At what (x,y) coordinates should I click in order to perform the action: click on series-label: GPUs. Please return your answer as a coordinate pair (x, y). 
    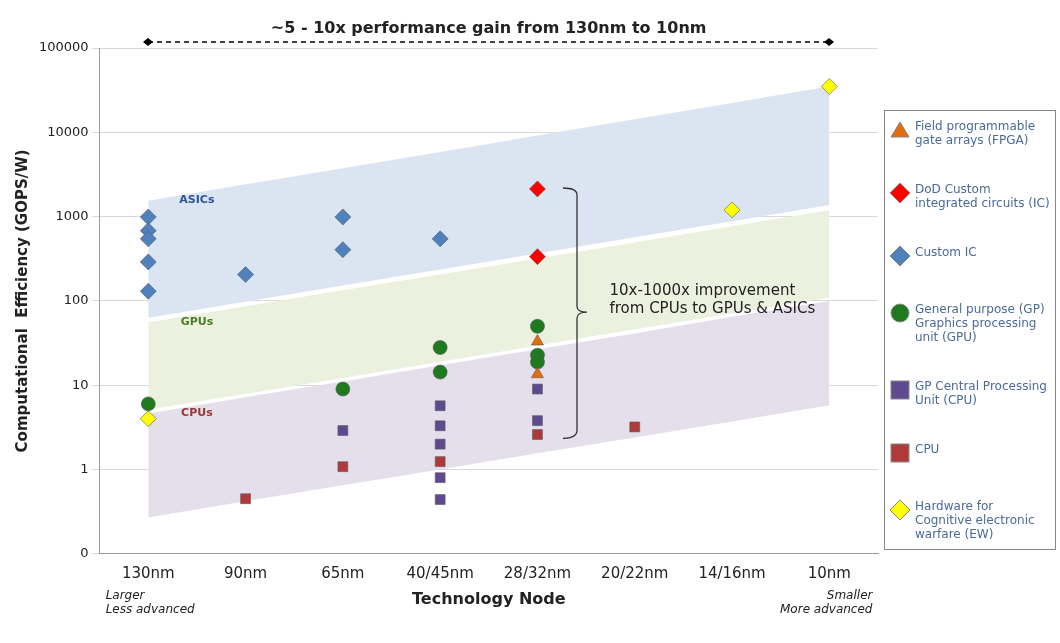
    Looking at the image, I should click on (197, 322).